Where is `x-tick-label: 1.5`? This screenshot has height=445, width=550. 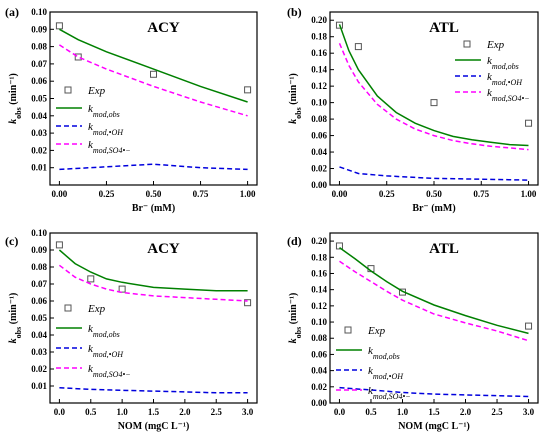
x-tick-label: 1.5 is located at coordinates (434, 412).